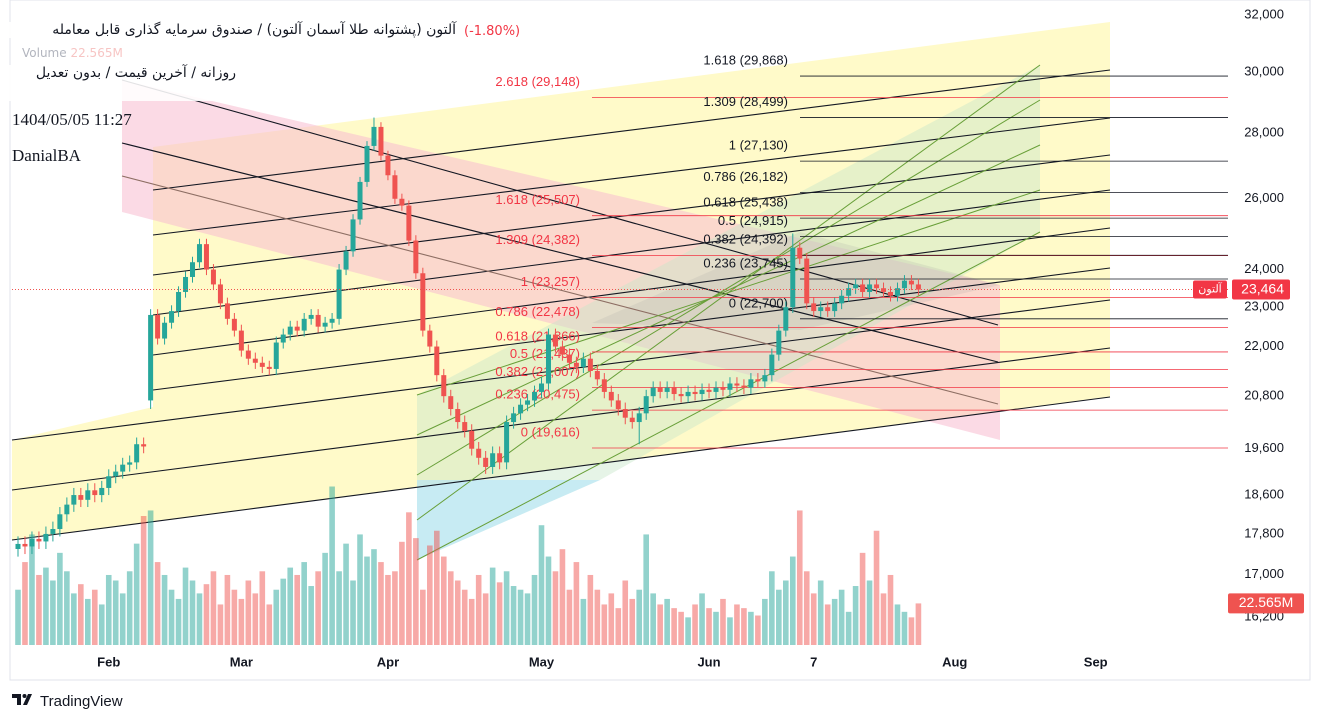  Describe the element at coordinates (537, 371) in the screenshot. I see `fib-label: 0.382 (21,007)` at that location.